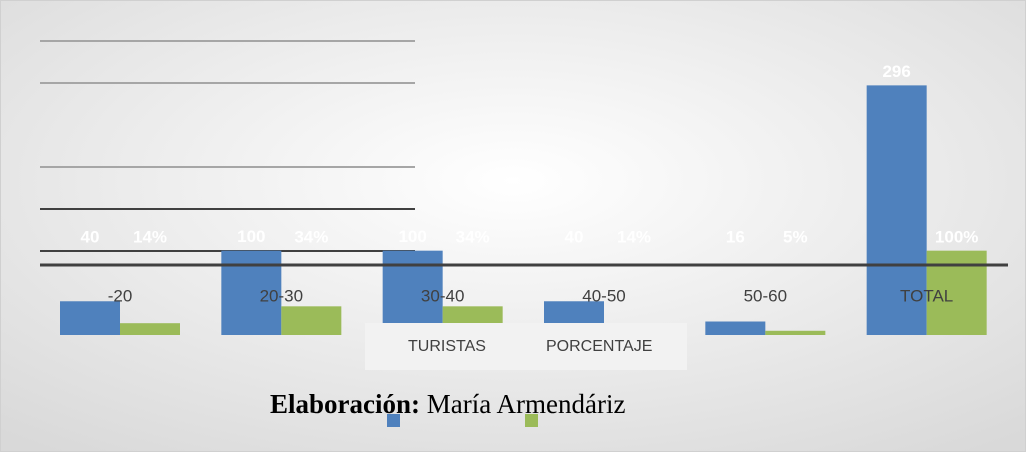  What do you see at coordinates (765, 295) in the screenshot?
I see `x-tick-label: 50-60` at bounding box center [765, 295].